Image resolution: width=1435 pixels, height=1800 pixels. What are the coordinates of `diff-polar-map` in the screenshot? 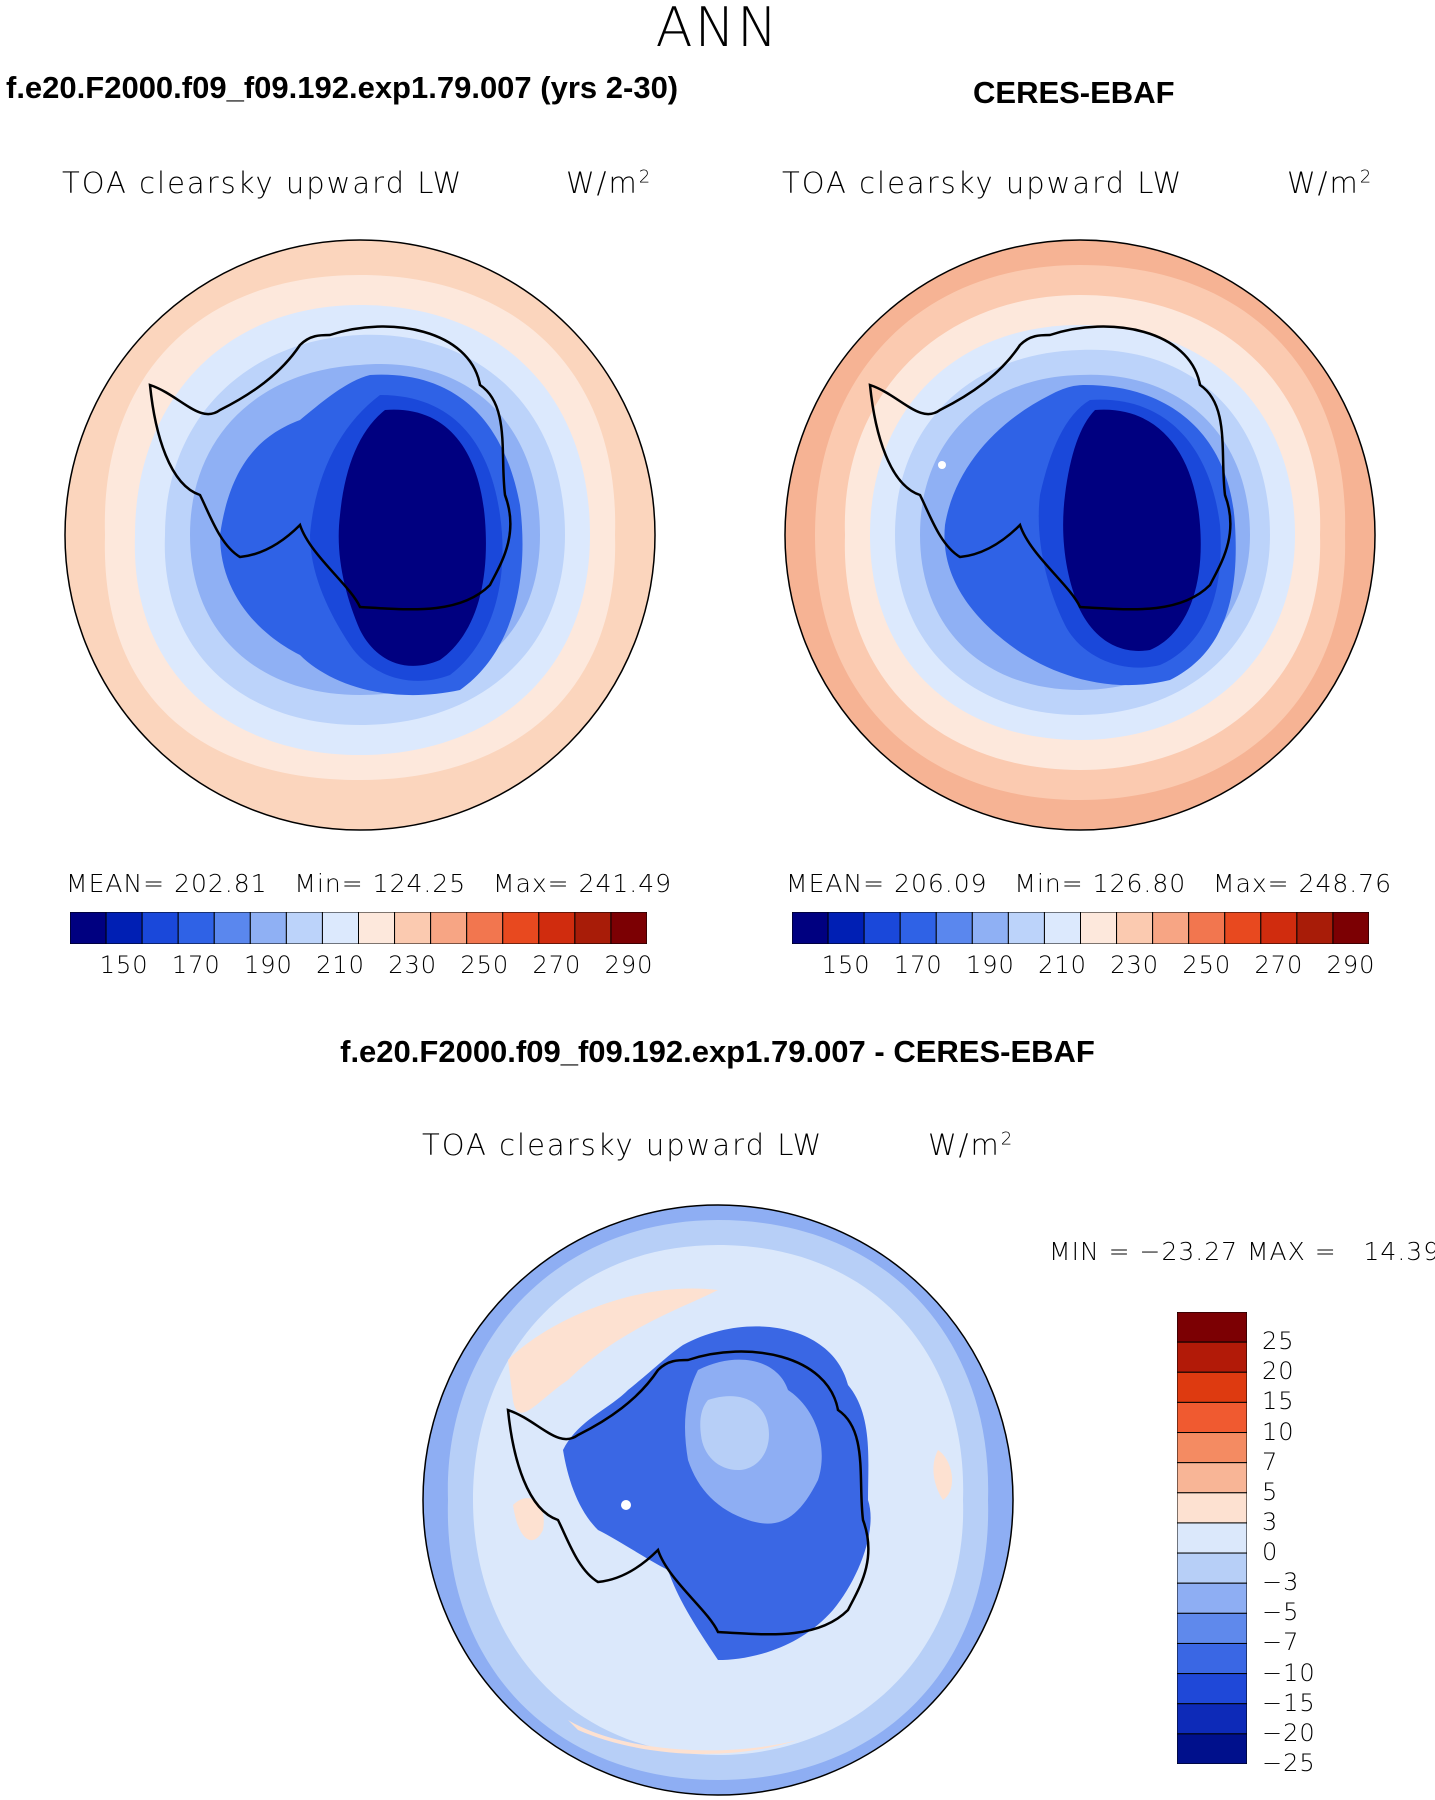 It's located at (718, 1500).